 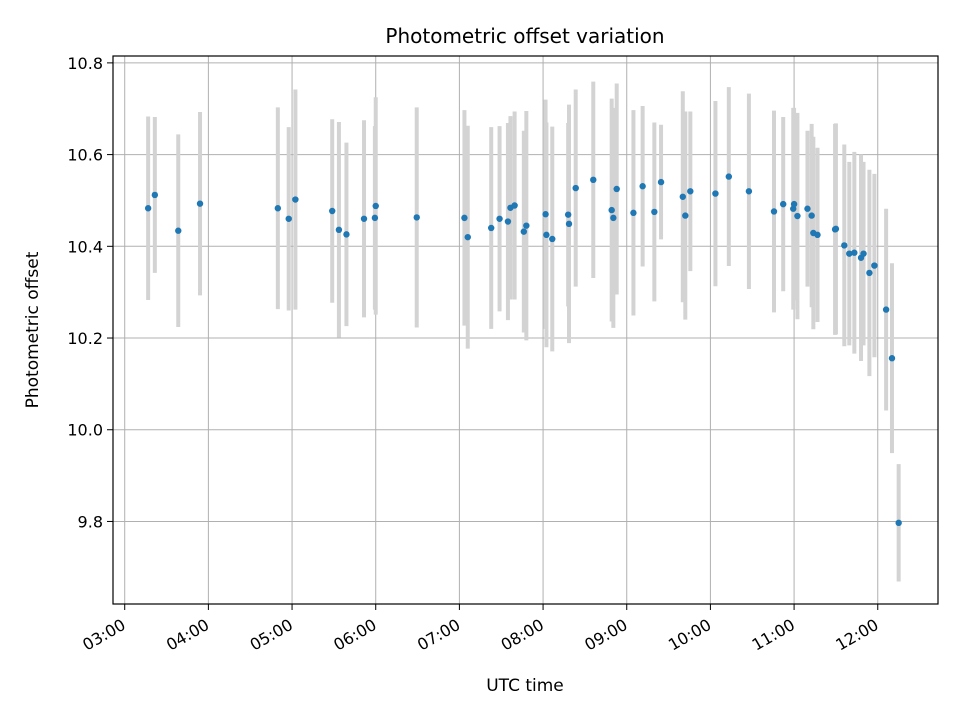 I want to click on y-tick-label: 10.8, so click(x=85, y=63).